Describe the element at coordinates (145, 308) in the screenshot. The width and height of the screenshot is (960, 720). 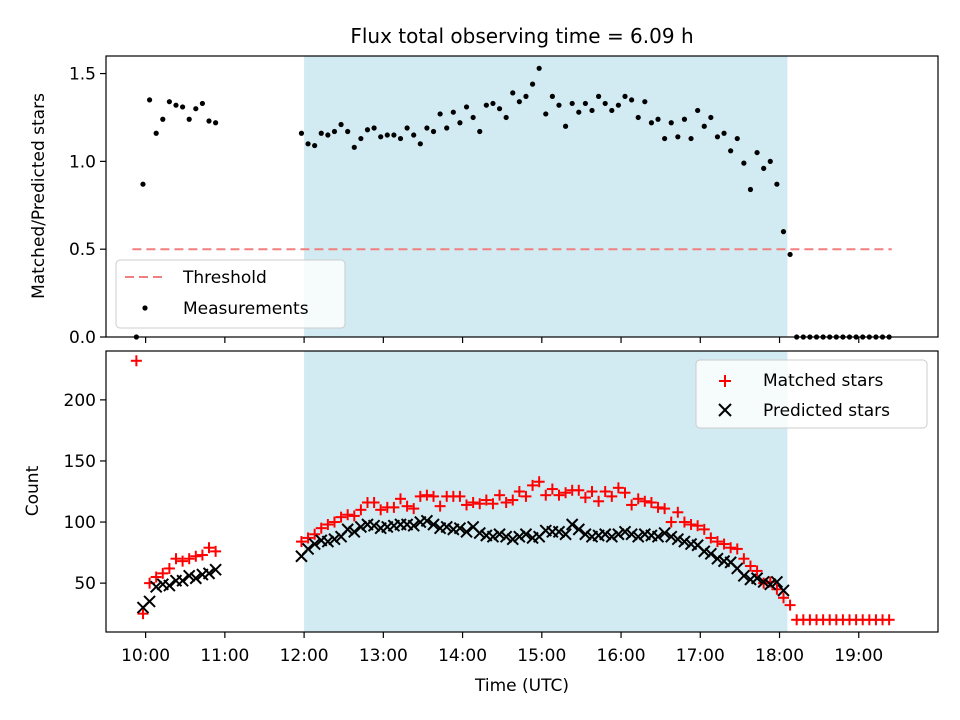
I see `legend-measurements-swatch` at that location.